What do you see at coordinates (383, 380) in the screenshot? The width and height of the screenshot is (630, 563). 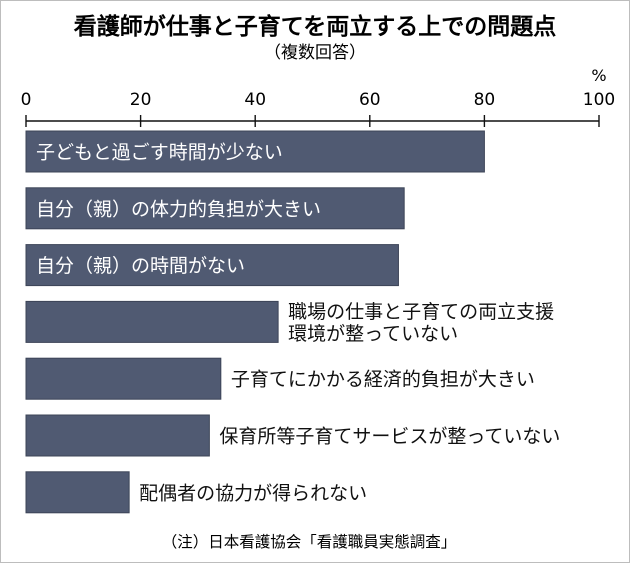 I see `category-label: 子育てにかかる経済的負担が大きい` at bounding box center [383, 380].